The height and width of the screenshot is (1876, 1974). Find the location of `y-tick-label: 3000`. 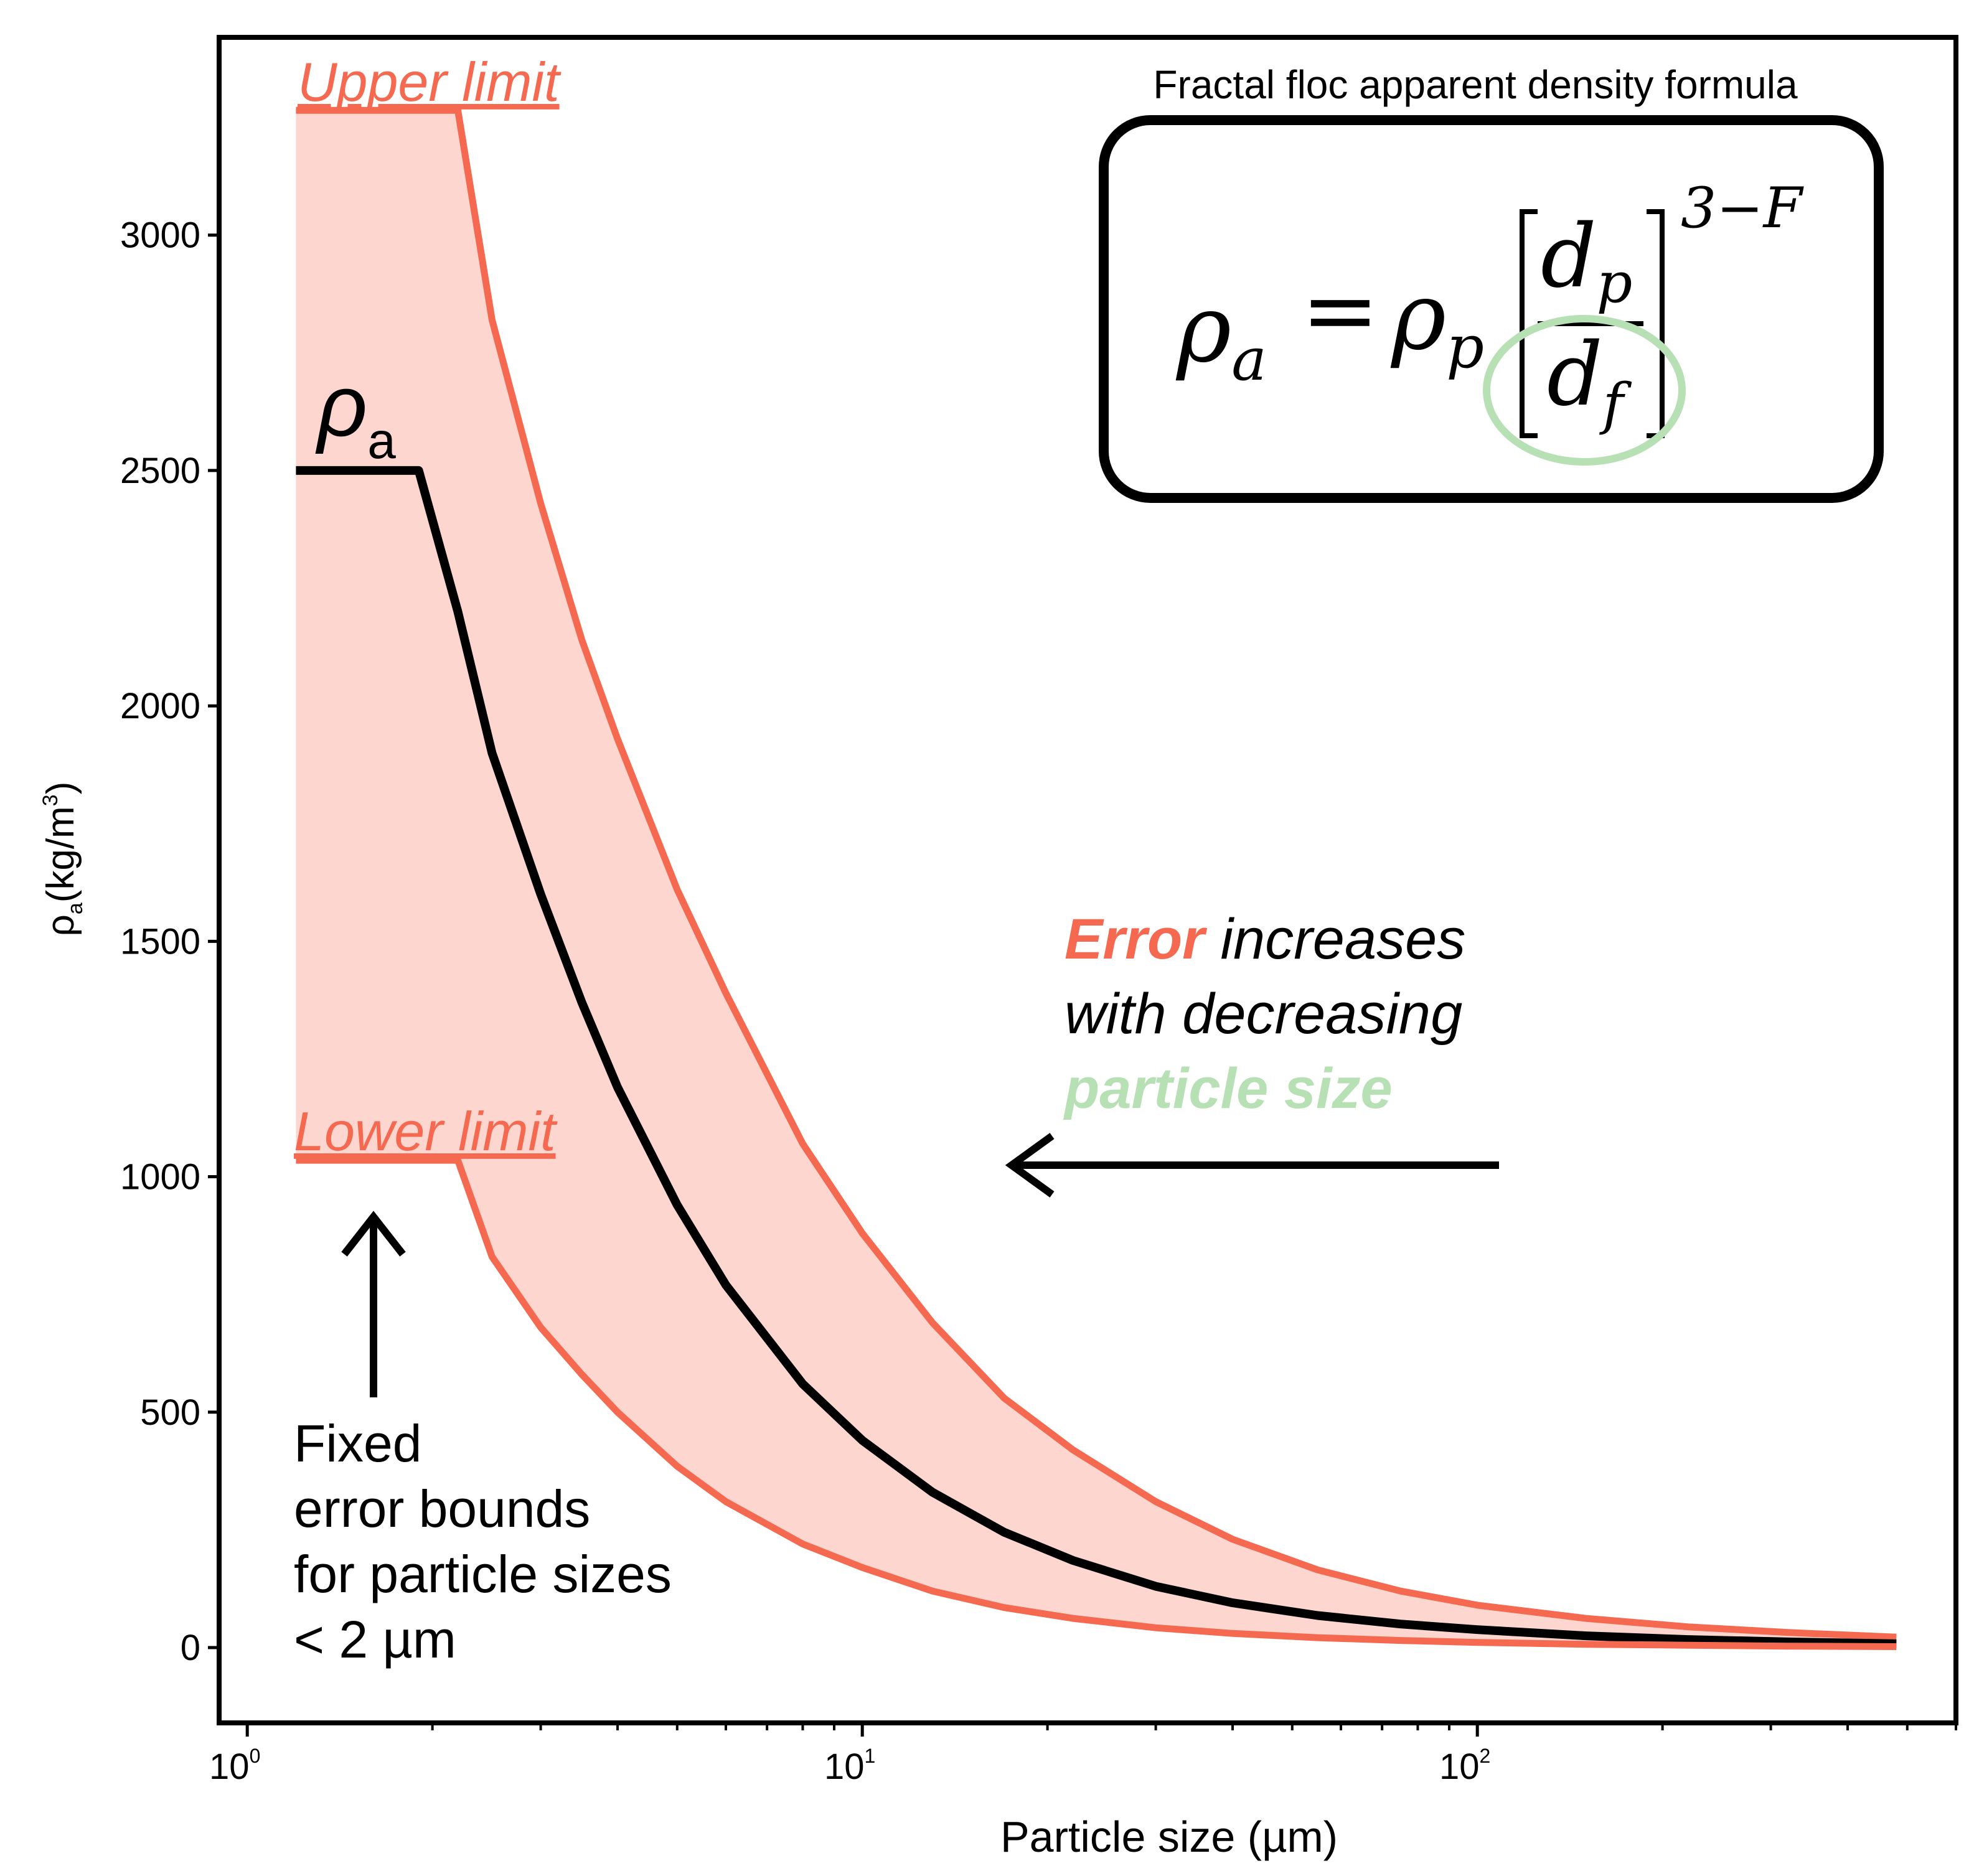

y-tick-label: 3000 is located at coordinates (160, 235).